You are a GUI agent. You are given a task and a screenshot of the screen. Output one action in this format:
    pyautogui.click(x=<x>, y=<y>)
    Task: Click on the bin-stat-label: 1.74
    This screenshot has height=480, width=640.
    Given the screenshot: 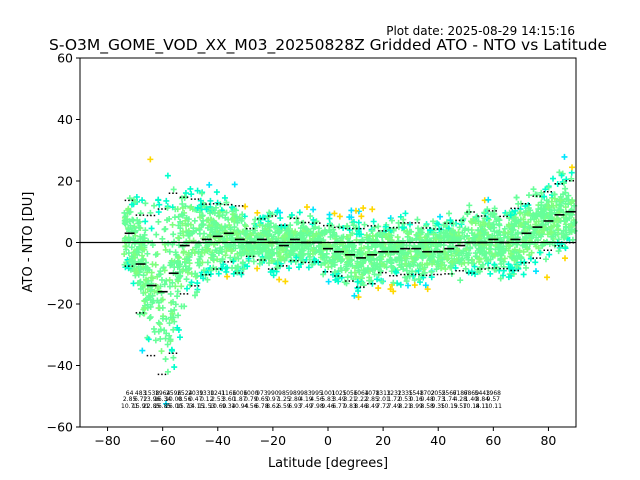 What is the action you would take?
    pyautogui.click(x=450, y=399)
    